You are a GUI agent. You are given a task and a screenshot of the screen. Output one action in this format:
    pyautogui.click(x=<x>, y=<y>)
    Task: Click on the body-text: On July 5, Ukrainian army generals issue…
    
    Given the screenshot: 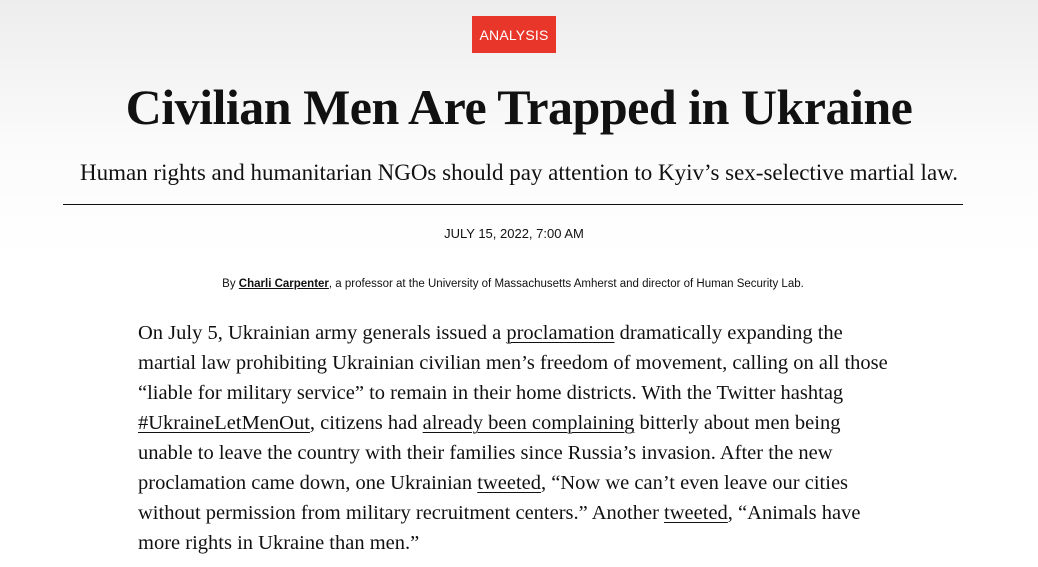 What is the action you would take?
    pyautogui.click(x=322, y=333)
    